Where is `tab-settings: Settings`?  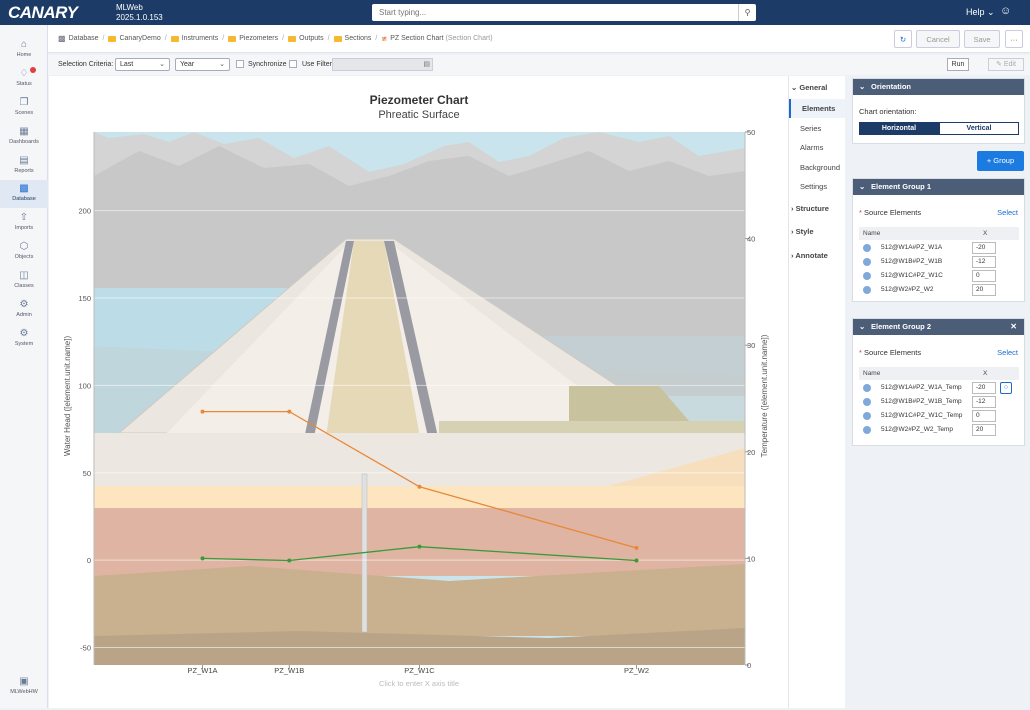 tab-settings: Settings is located at coordinates (814, 186).